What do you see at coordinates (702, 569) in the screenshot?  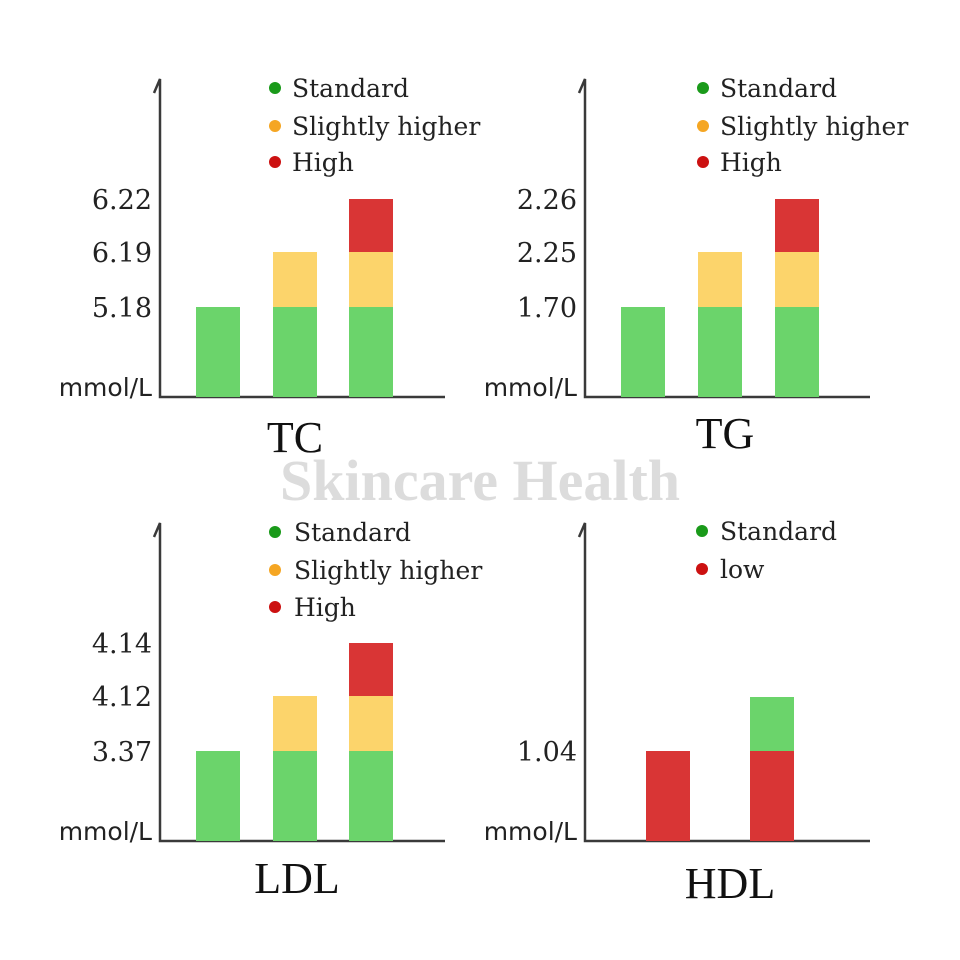 I see `legend-dot-low` at bounding box center [702, 569].